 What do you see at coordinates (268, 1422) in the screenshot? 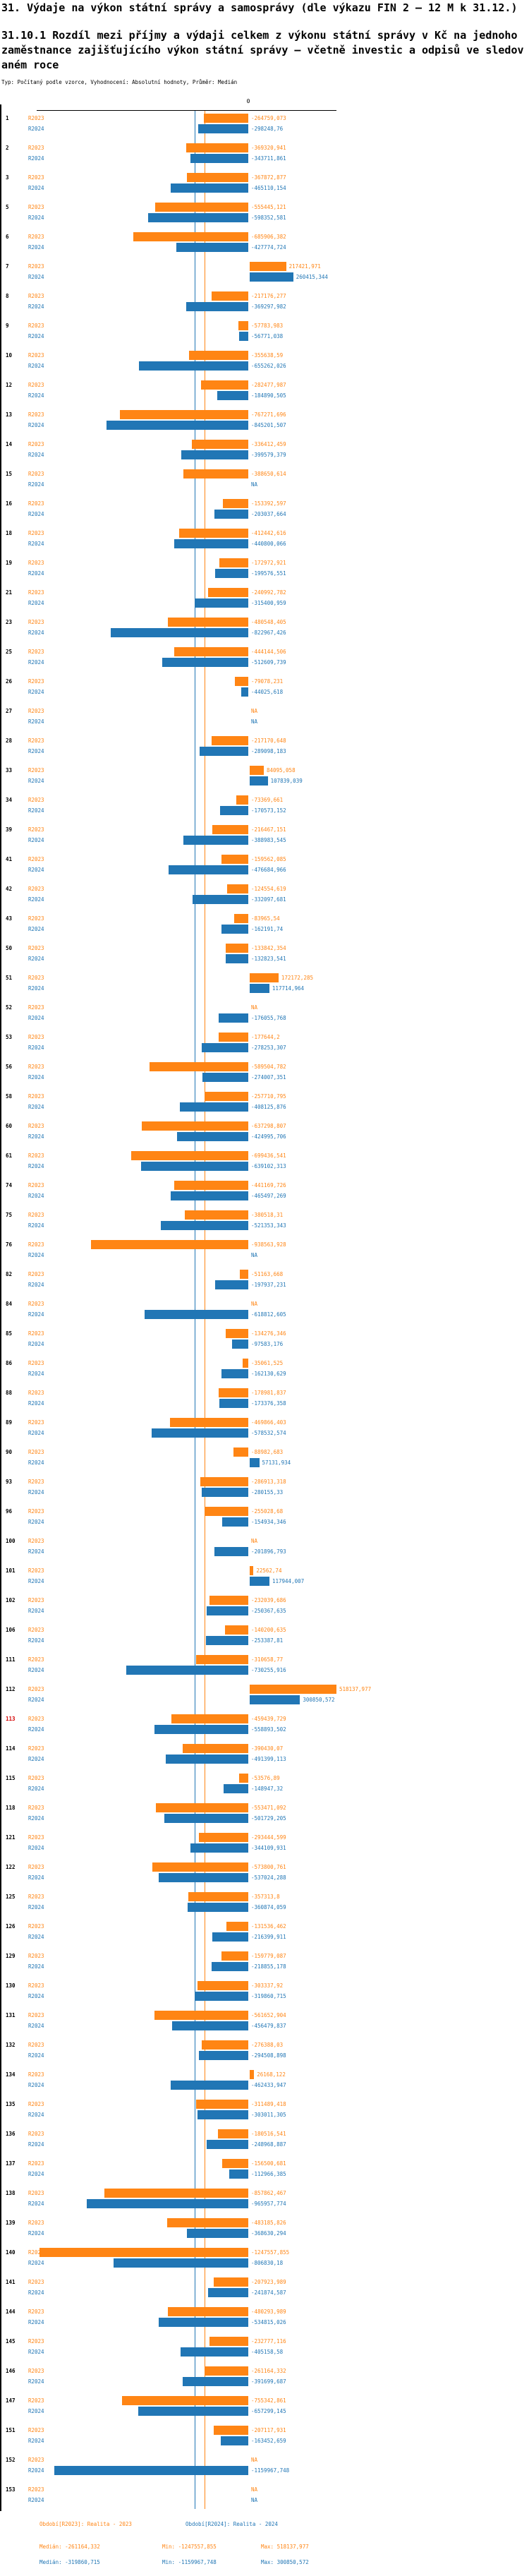
I see `value-label-r2023: -469866,403` at bounding box center [268, 1422].